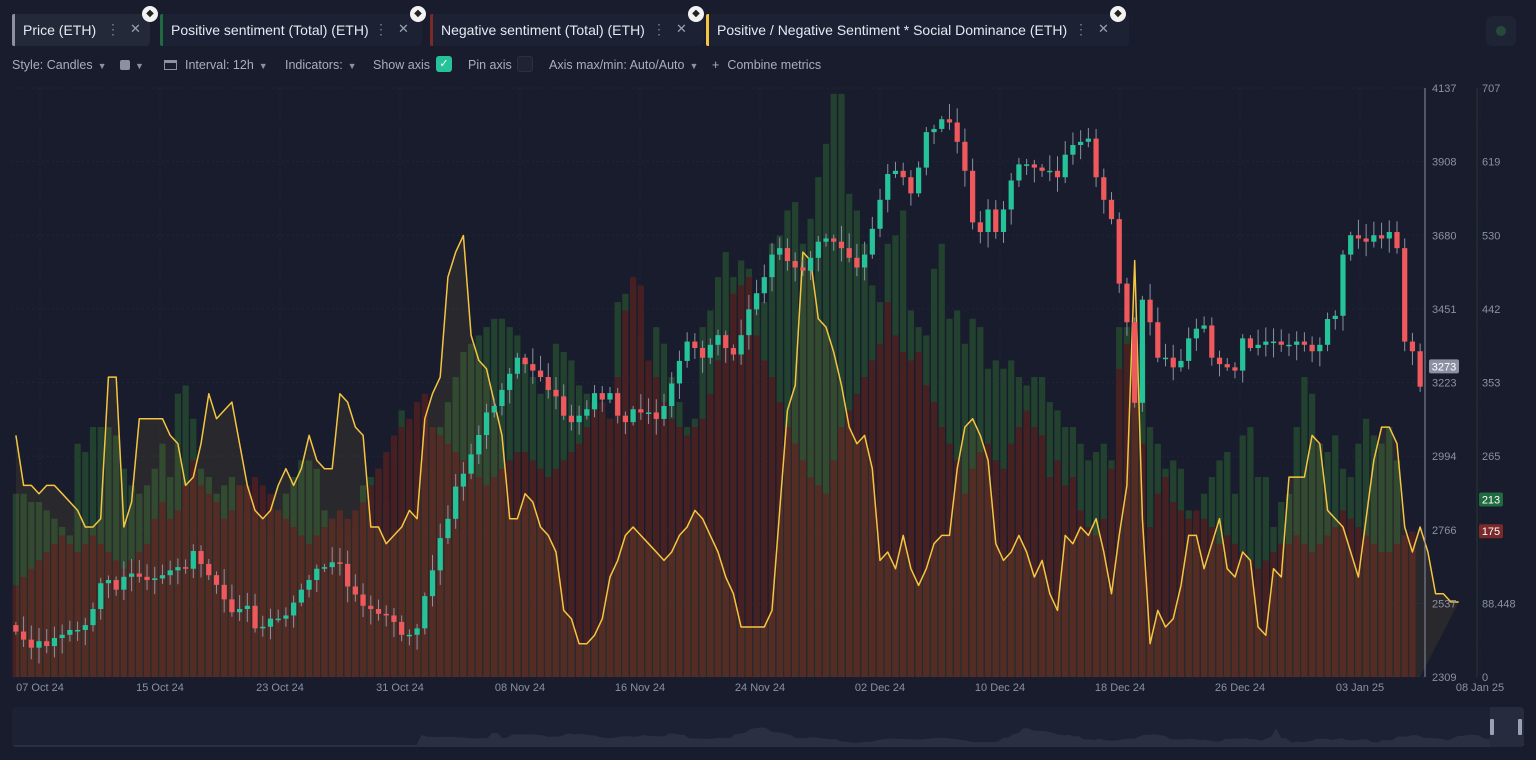 This screenshot has height=760, width=1536. Describe the element at coordinates (400, 688) in the screenshot. I see `x-tick-label: 31 Oct 24` at that location.